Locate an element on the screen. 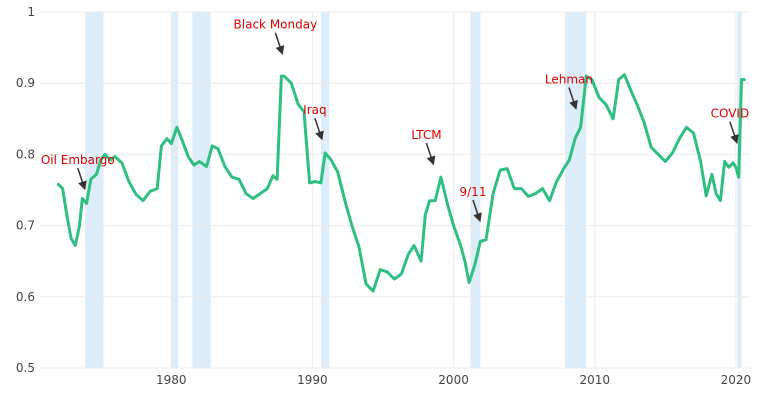 This screenshot has width=765, height=400. x-tick-label-2: 2000 is located at coordinates (453, 380).